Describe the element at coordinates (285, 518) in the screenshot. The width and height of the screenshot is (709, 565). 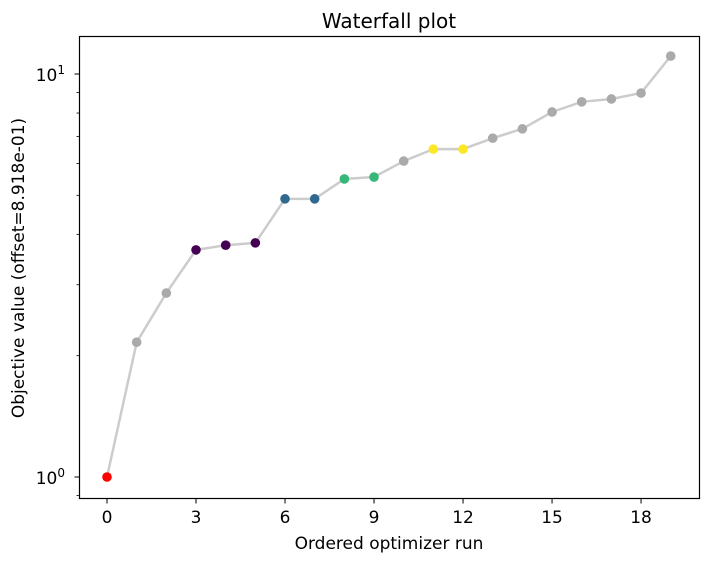
I see `x-tick-label: 6` at that location.